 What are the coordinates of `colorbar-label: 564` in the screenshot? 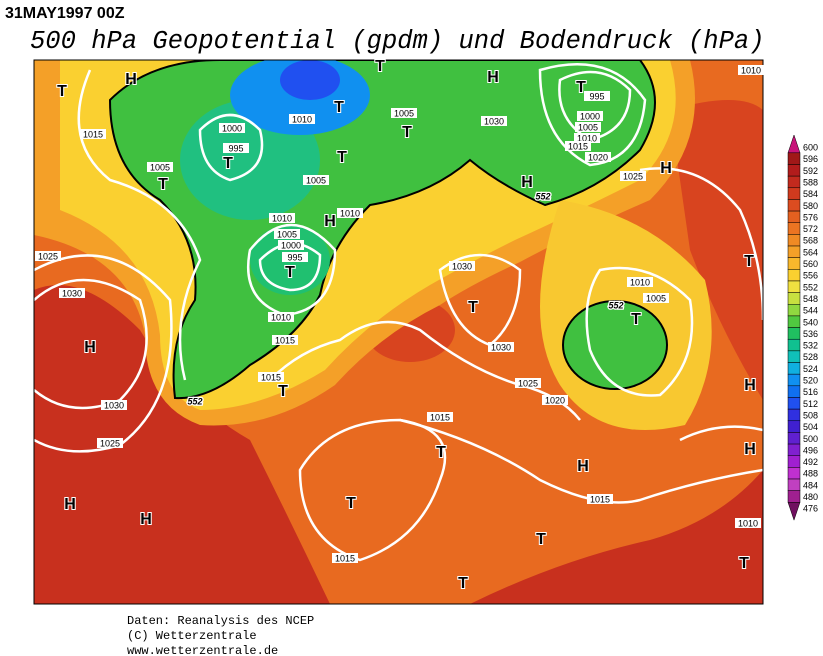 It's located at (810, 252).